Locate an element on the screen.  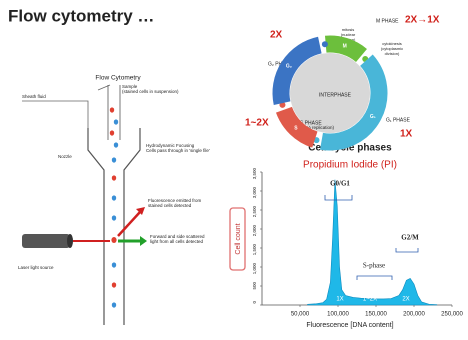
label: Forward and side scattered is located at coordinates (177, 236).